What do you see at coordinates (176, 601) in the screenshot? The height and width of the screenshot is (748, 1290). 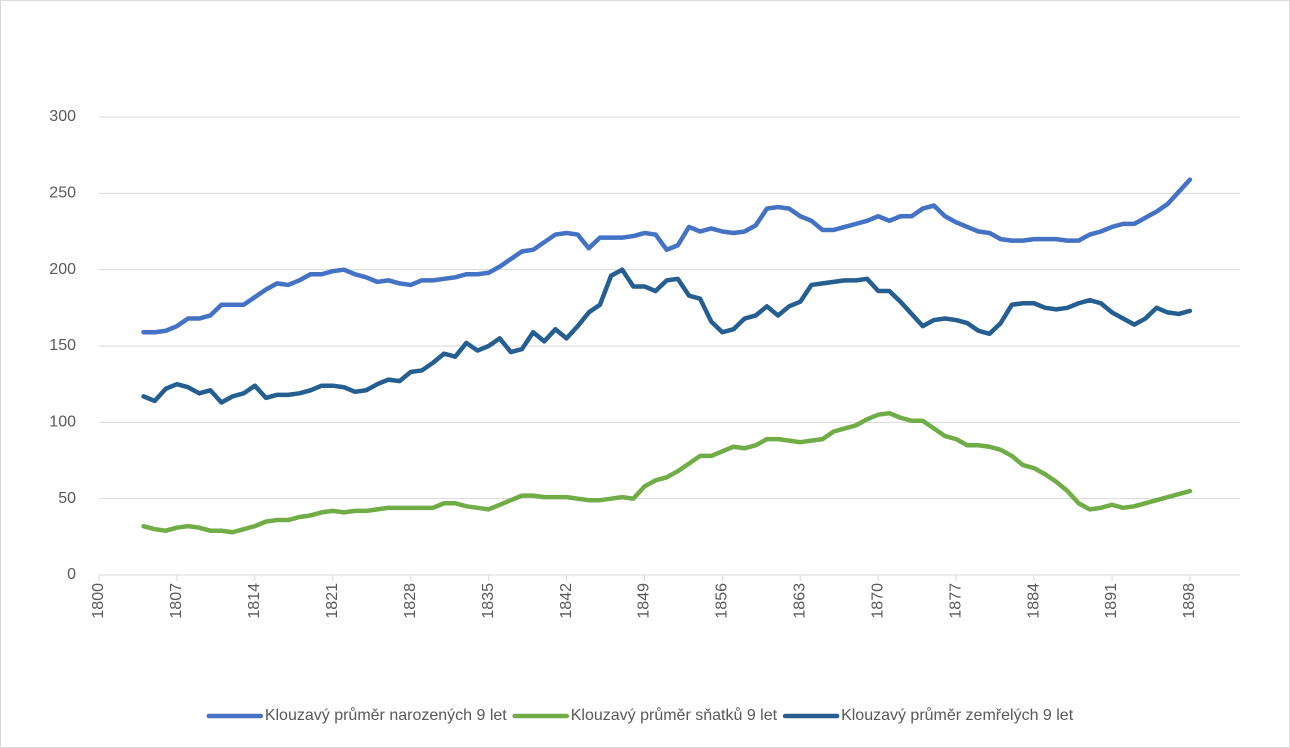 I see `x-tick-label: 1807` at bounding box center [176, 601].